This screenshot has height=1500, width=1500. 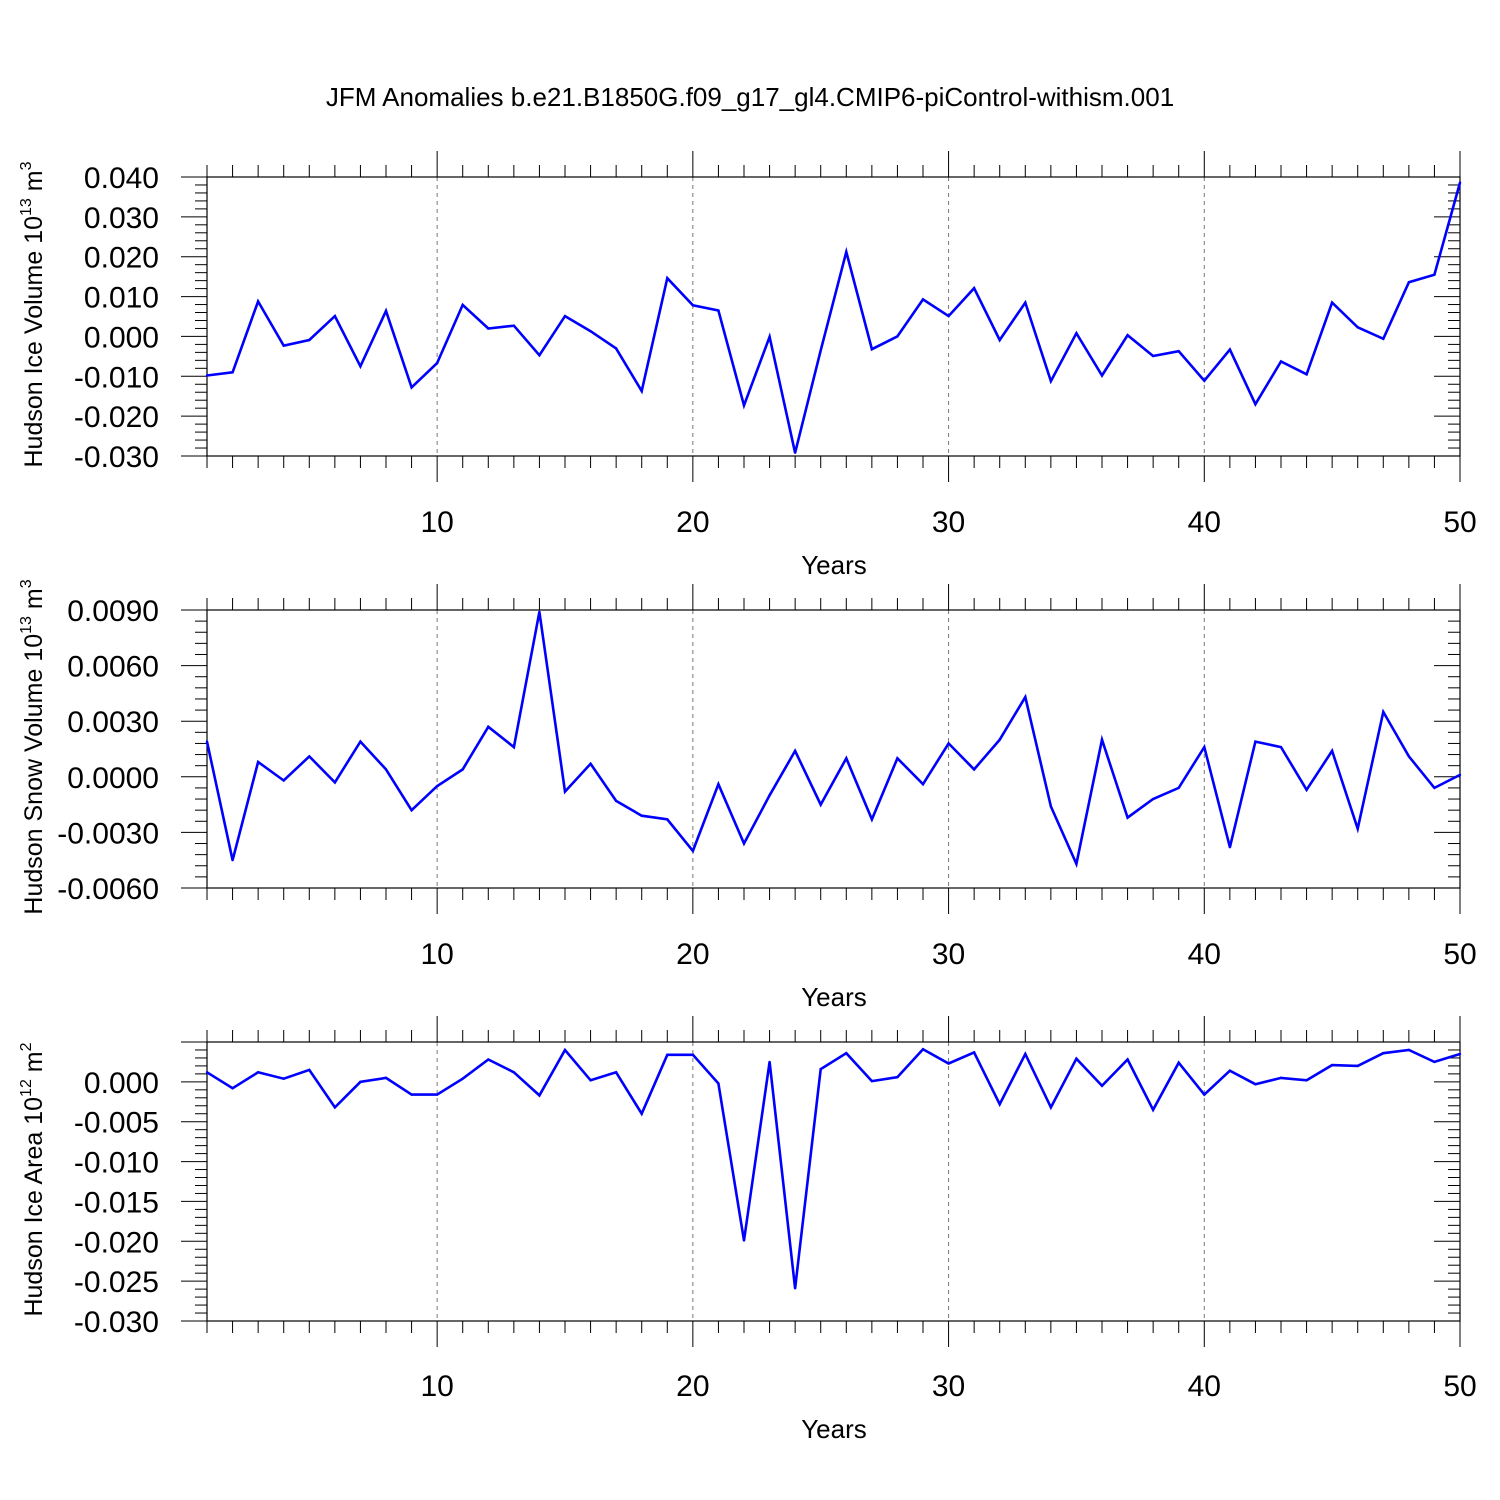 What do you see at coordinates (121, 258) in the screenshot?
I see `y-tick-label: 0.020` at bounding box center [121, 258].